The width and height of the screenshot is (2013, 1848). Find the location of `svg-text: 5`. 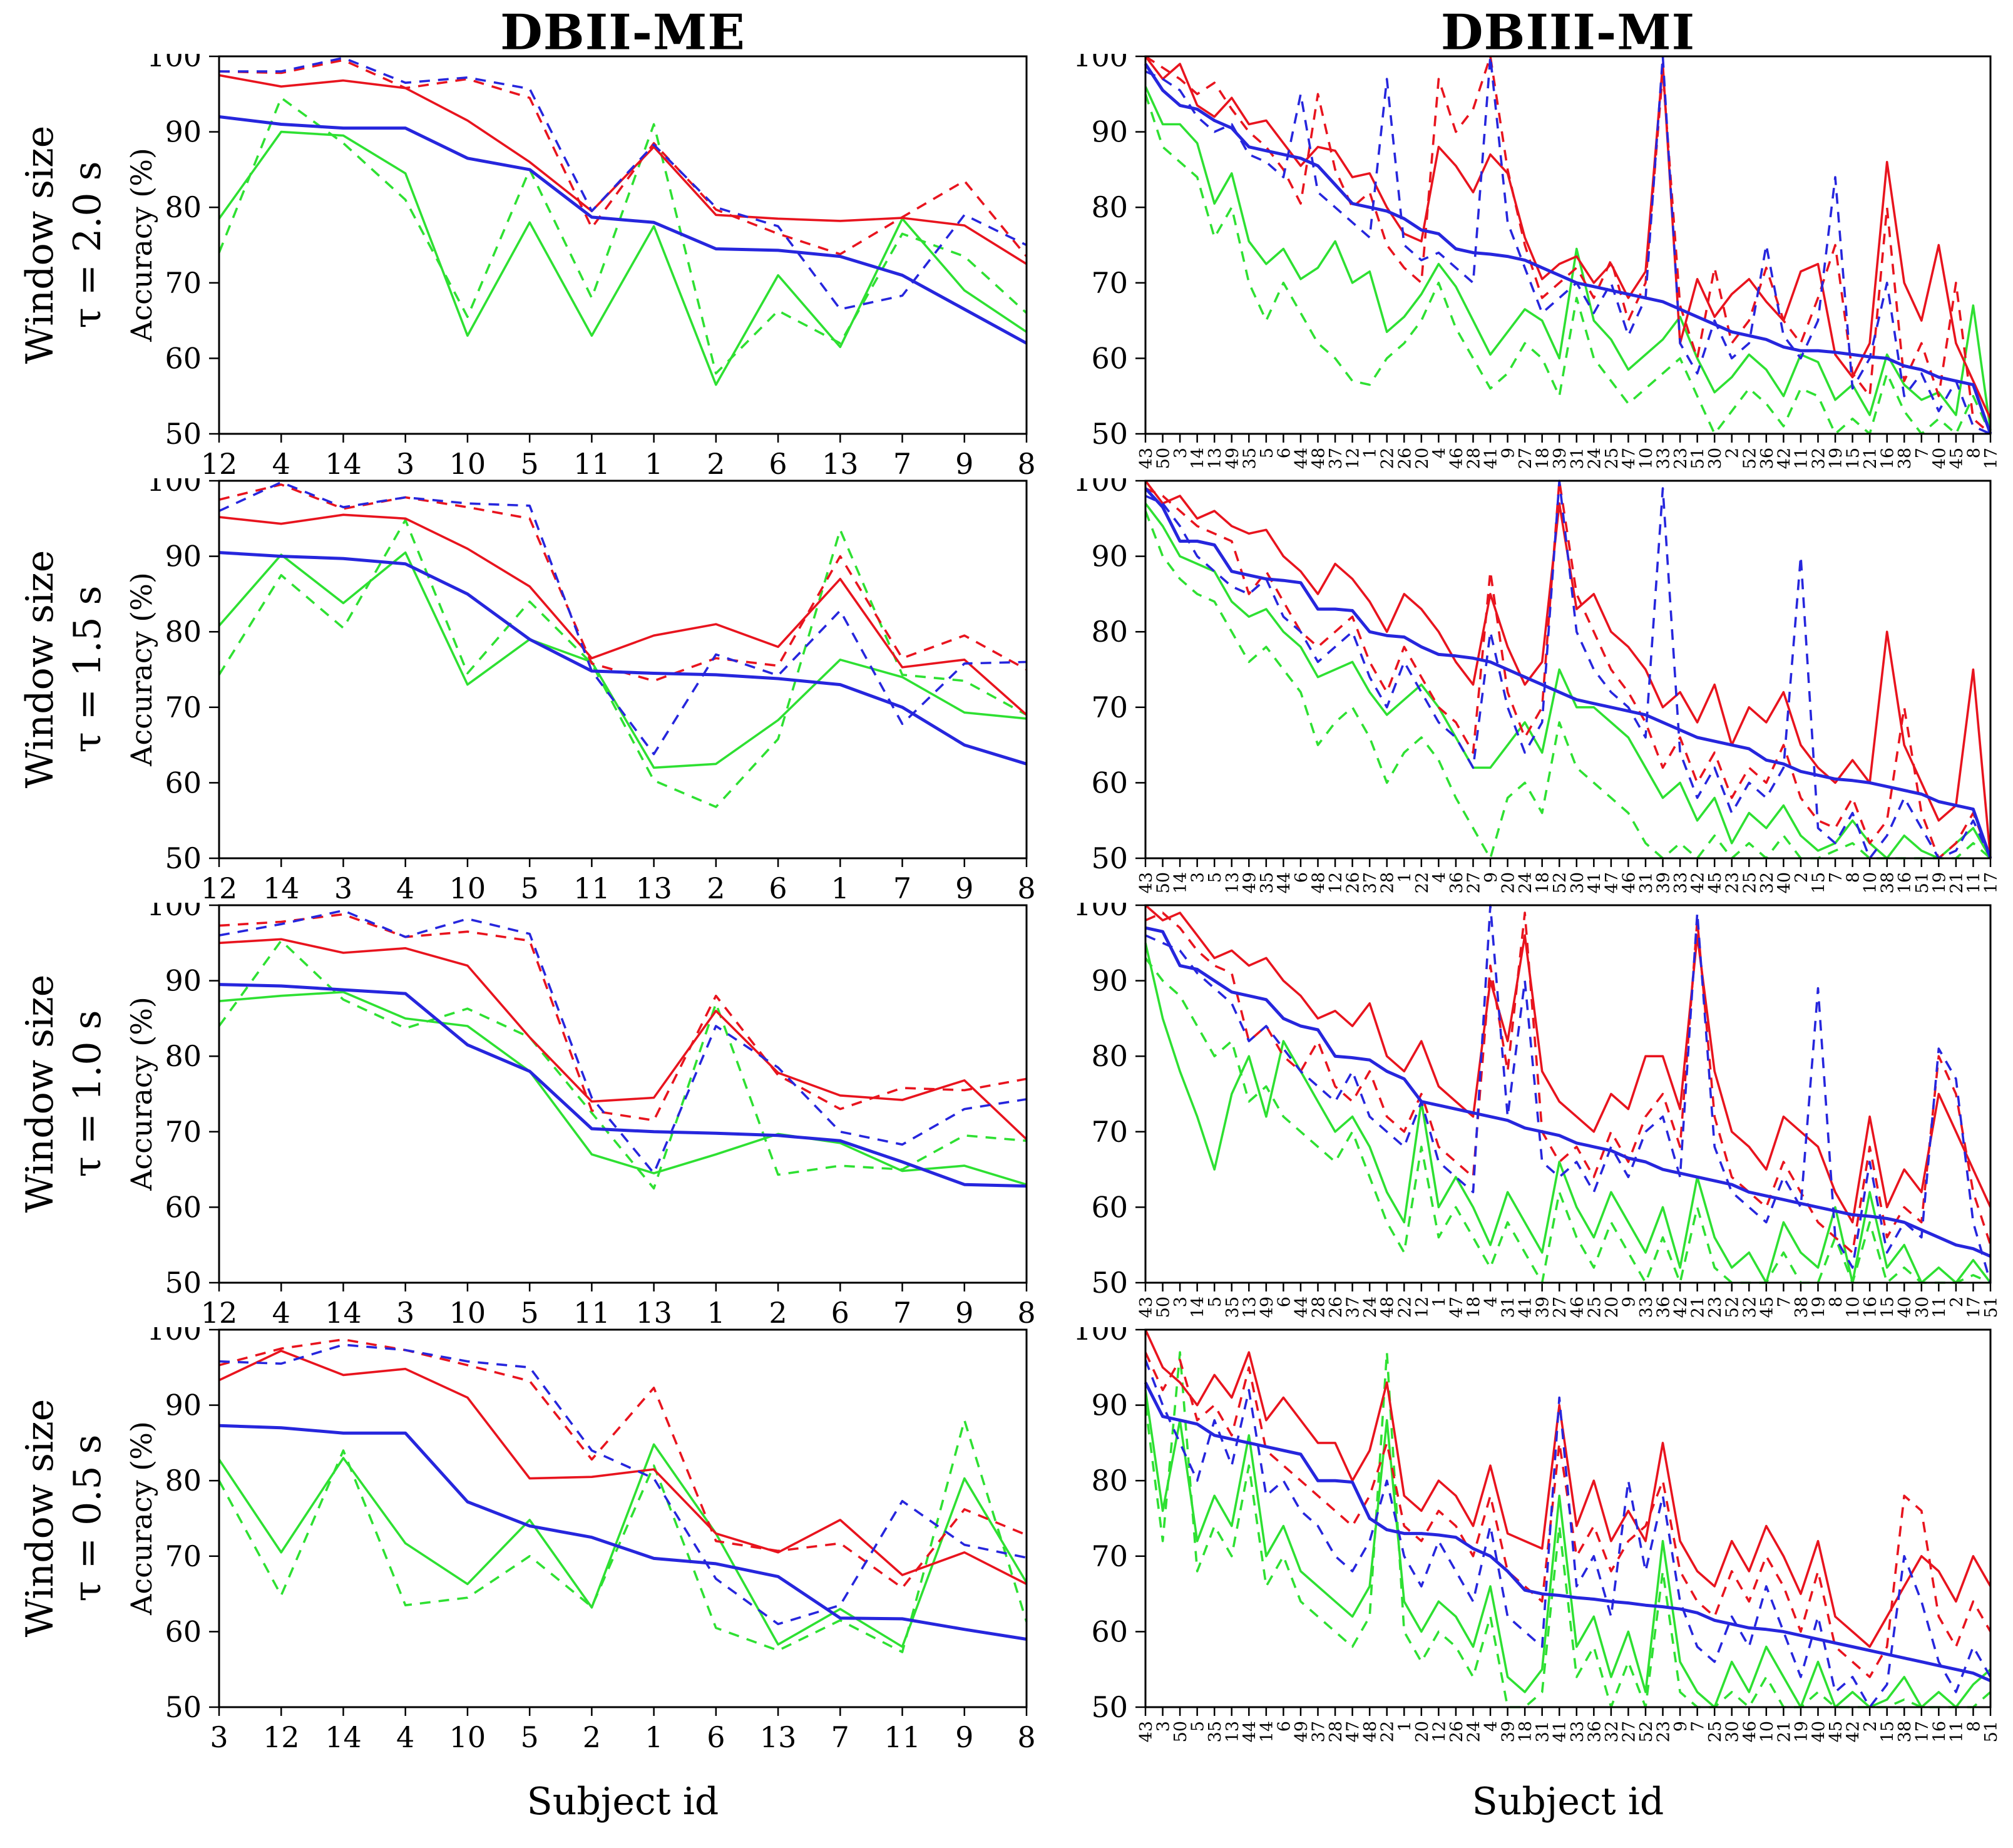

svg-text: 5 is located at coordinates (1215, 1301).